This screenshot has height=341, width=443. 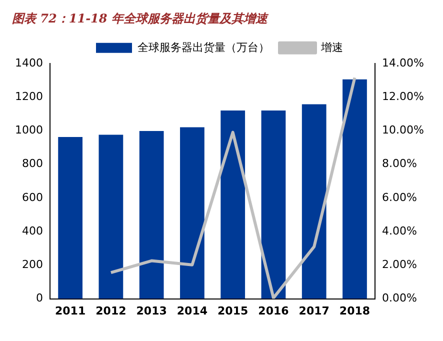 What do you see at coordinates (70, 311) in the screenshot?
I see `x-tick-label: 2011` at bounding box center [70, 311].